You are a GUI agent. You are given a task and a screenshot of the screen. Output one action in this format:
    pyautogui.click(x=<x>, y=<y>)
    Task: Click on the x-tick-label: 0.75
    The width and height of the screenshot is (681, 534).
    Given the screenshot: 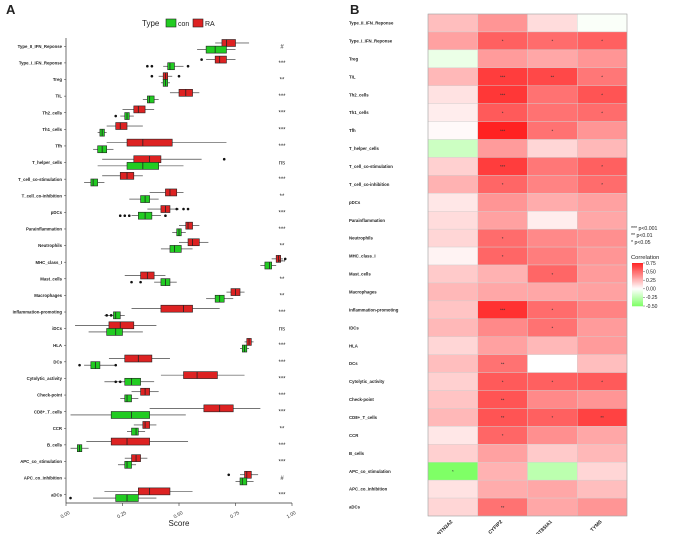 What is the action you would take?
    pyautogui.click(x=235, y=515)
    